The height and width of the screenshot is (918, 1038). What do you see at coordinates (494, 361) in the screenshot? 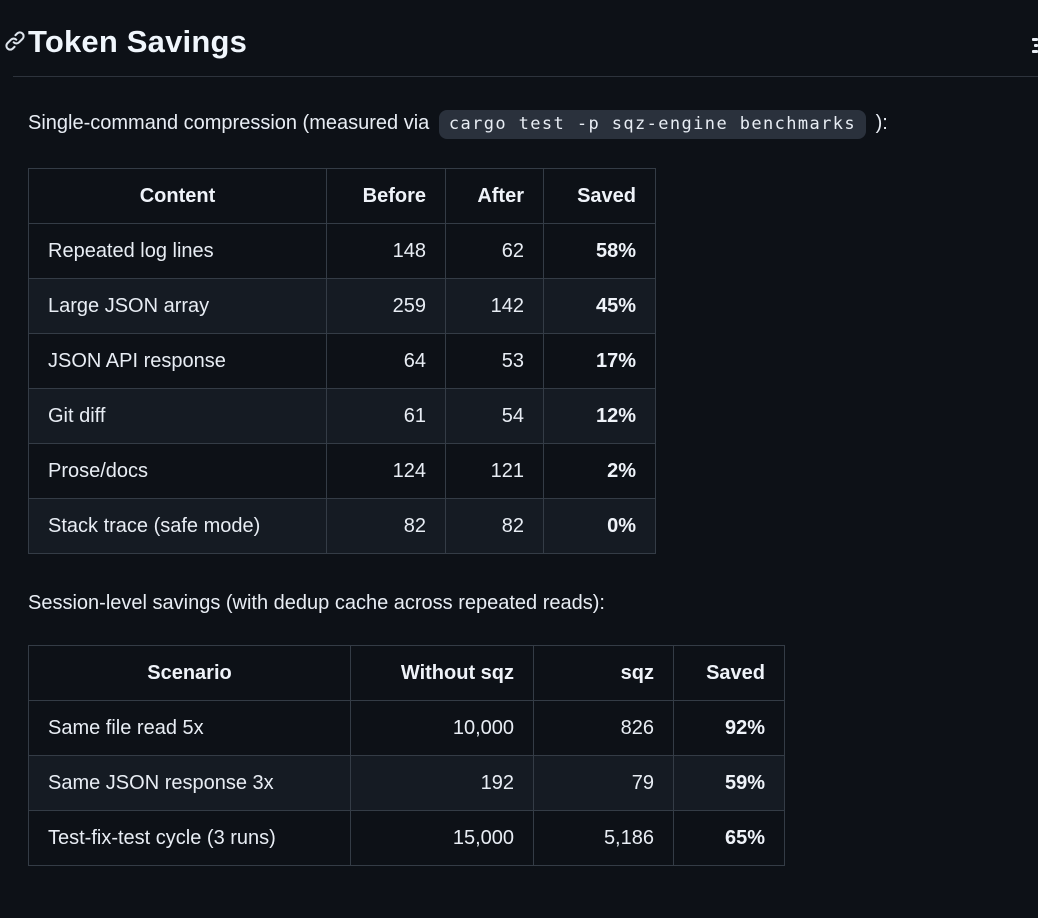
I see `table-cell: 53` at bounding box center [494, 361].